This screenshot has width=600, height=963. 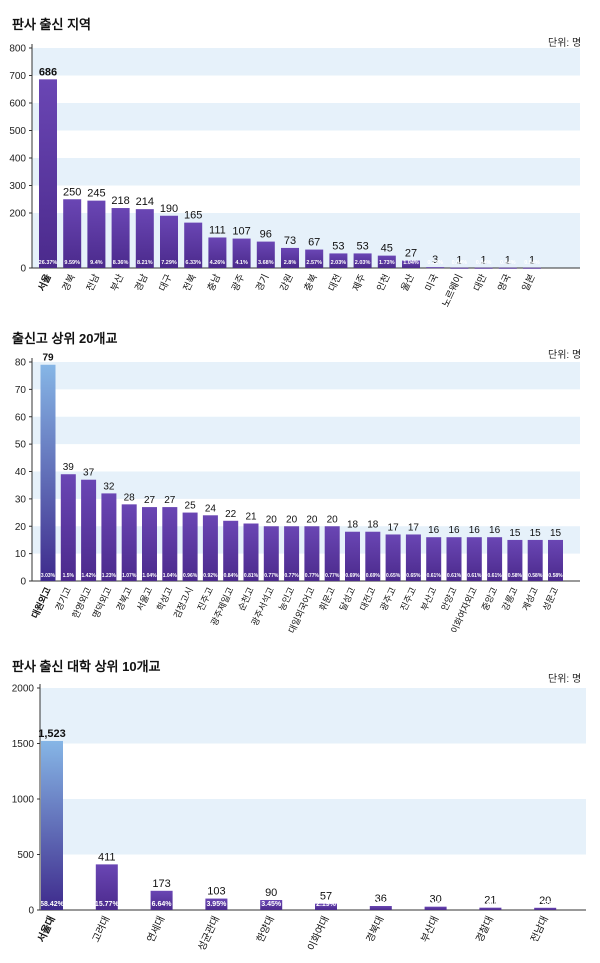 I want to click on category-label: 강원, so click(x=286, y=283).